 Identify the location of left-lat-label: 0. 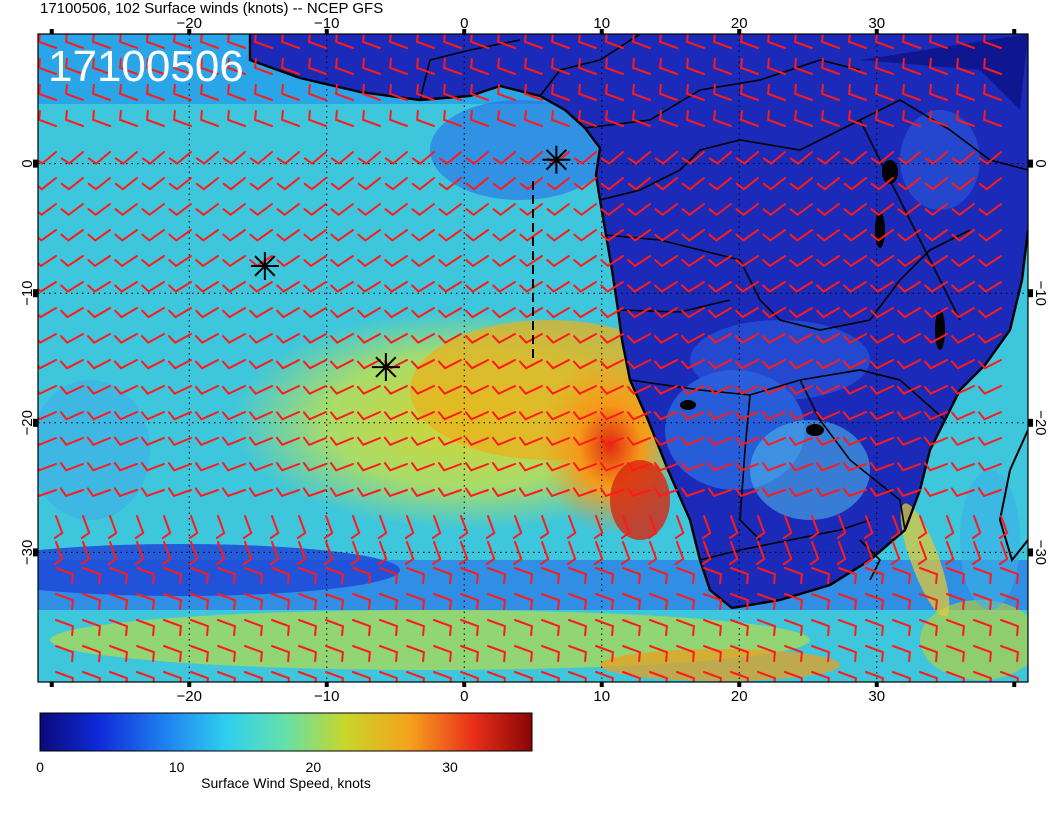
(27, 163).